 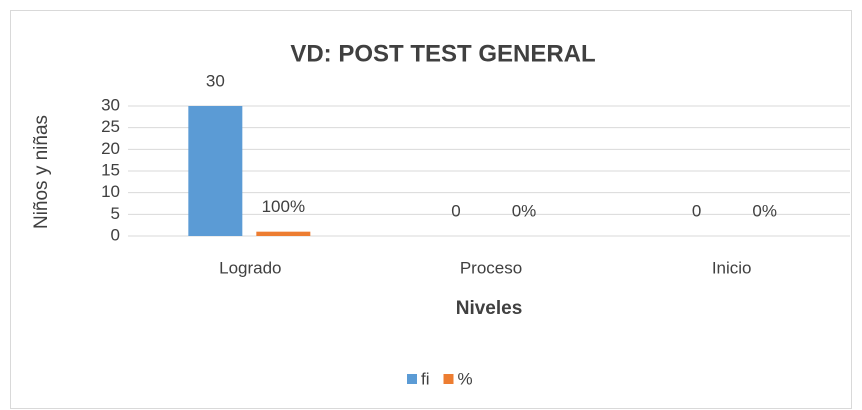 I want to click on y-tick-label: 25, so click(x=110, y=126).